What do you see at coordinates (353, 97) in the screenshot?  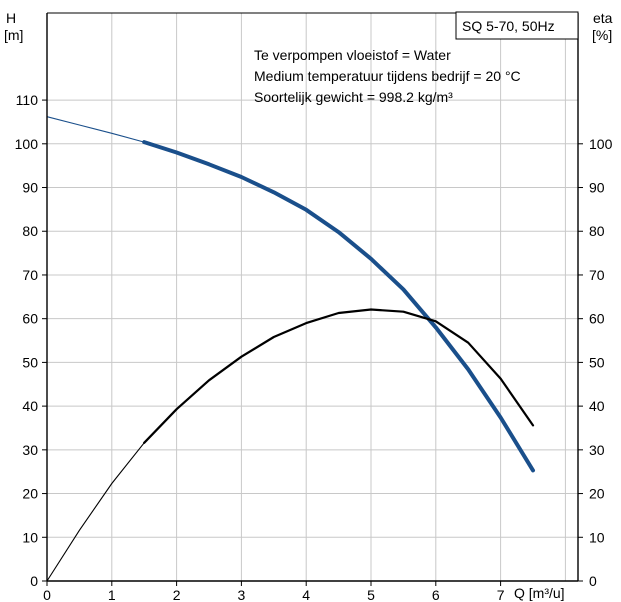 I see `annotation-density: Soortelijk gewicht = 998.2 kg/m³` at bounding box center [353, 97].